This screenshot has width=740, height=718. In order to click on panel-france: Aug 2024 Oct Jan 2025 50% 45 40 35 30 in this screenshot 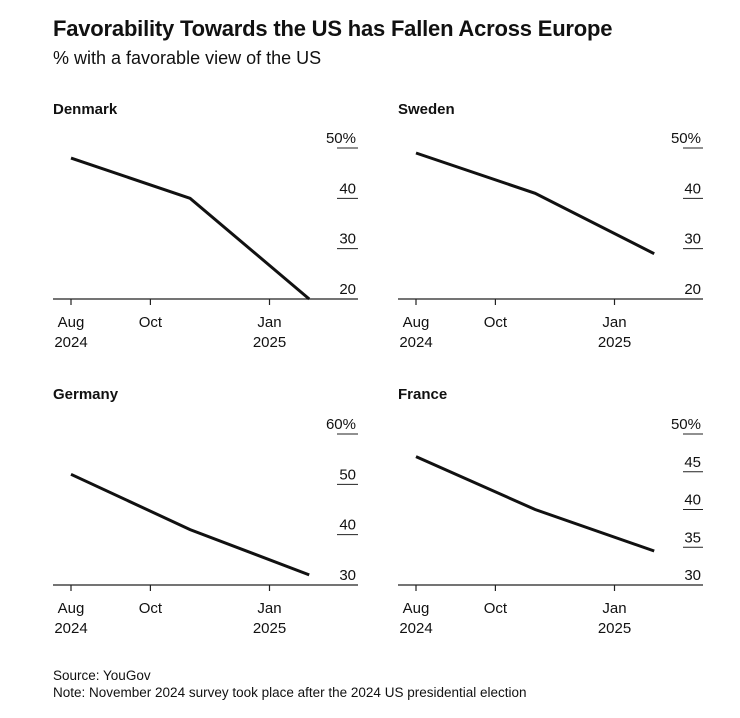, I will do `click(550, 526)`.